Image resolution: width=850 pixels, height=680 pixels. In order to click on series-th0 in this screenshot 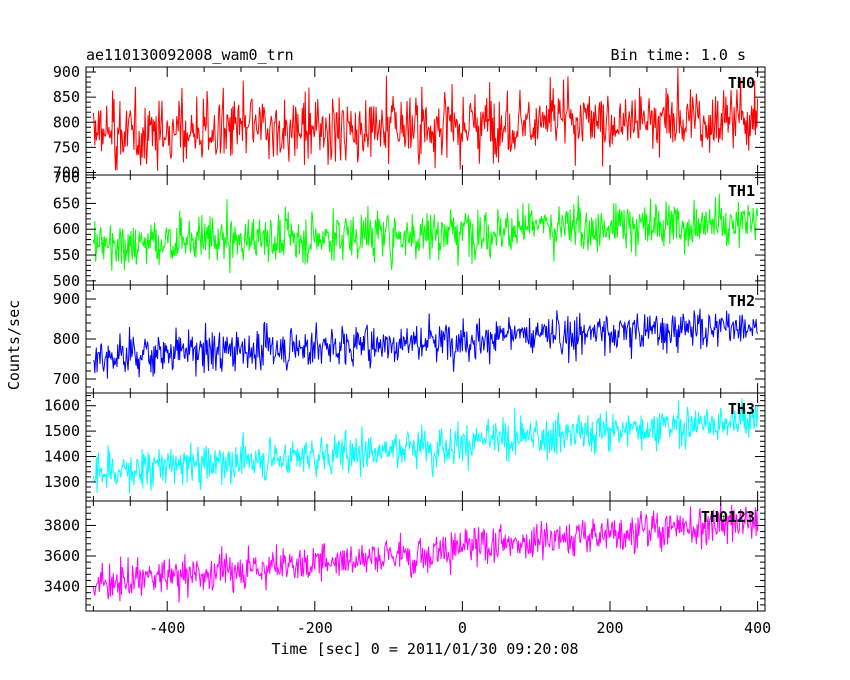, I will do `click(425, 119)`.